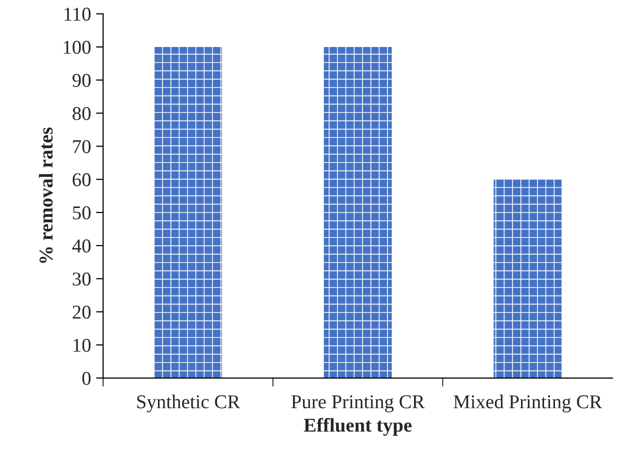 The height and width of the screenshot is (461, 625). What do you see at coordinates (82, 147) in the screenshot?
I see `y-tick-label: 70` at bounding box center [82, 147].